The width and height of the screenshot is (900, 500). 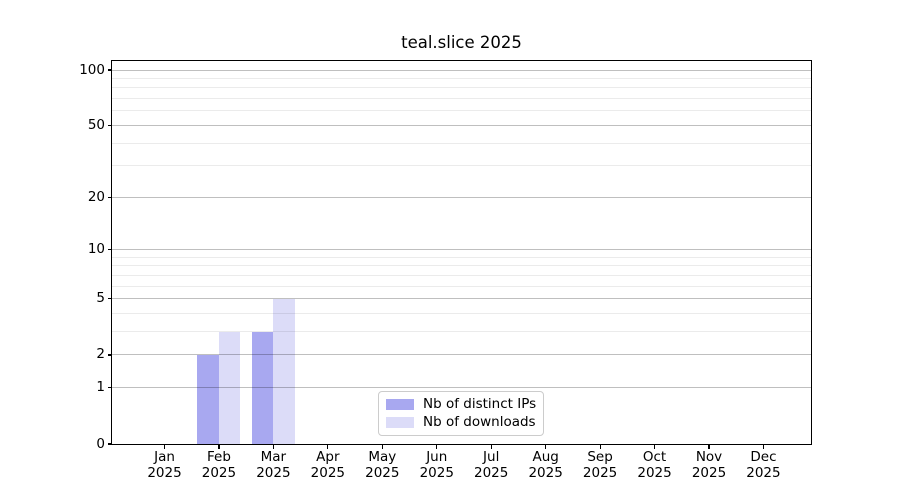 What do you see at coordinates (436, 465) in the screenshot?
I see `x-tick-label: Jun 2025` at bounding box center [436, 465].